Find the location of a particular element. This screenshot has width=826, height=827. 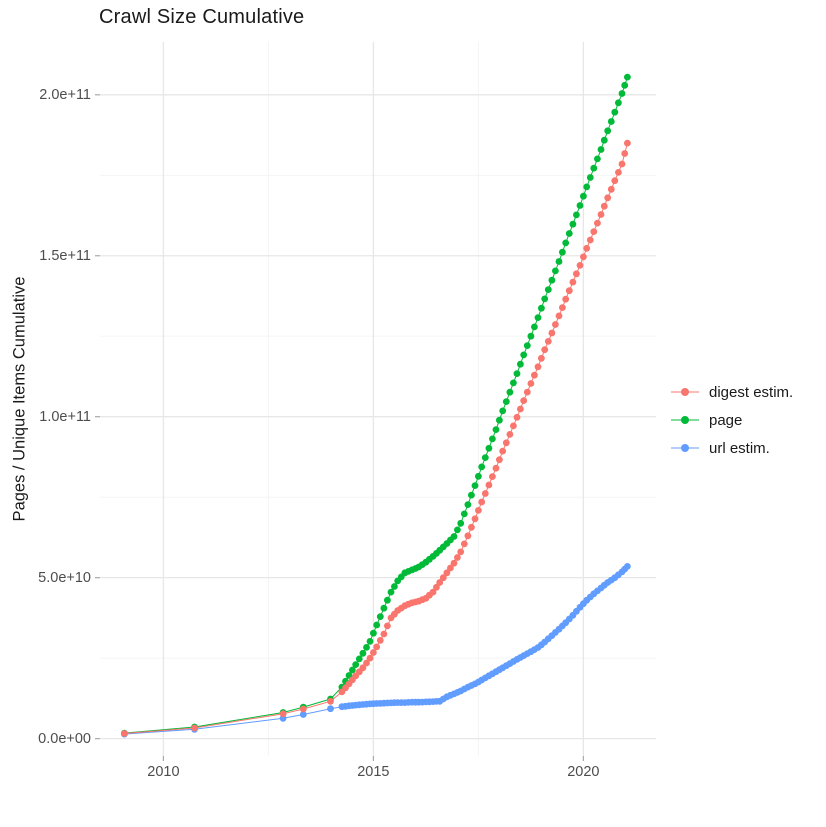

y-tick-label: 2.0e+11 is located at coordinates (65, 94).